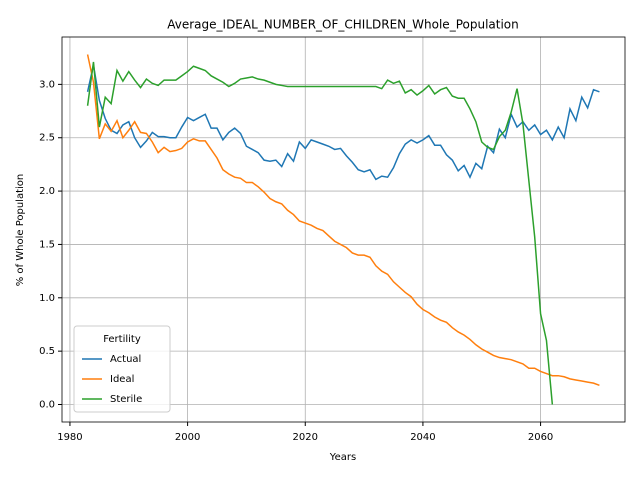 Image resolution: width=640 pixels, height=480 pixels. Describe the element at coordinates (125, 359) in the screenshot. I see `legend-label: Actual` at that location.